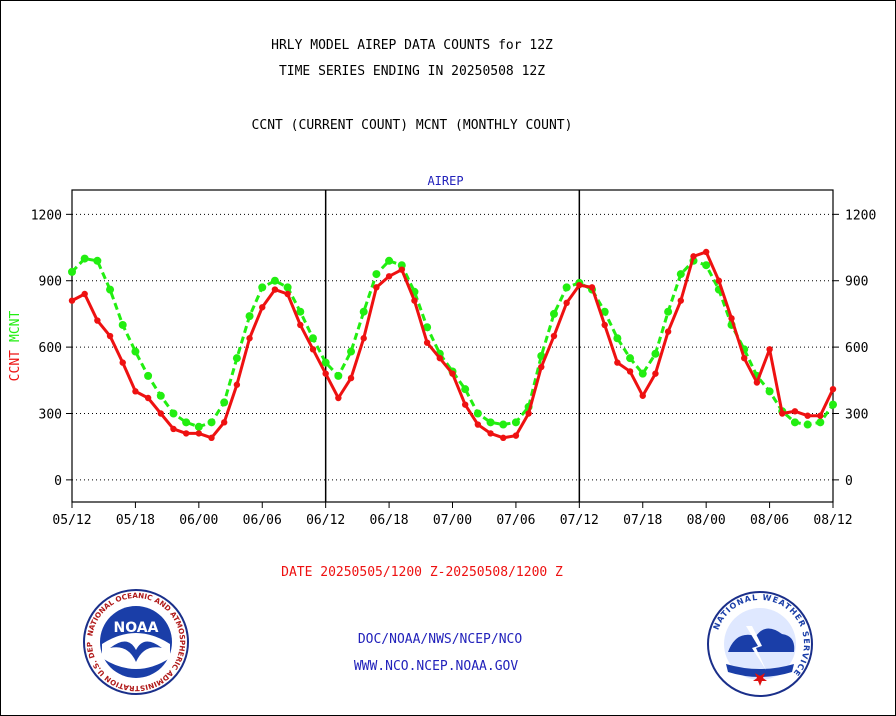 The width and height of the screenshot is (896, 716). I want to click on x-tick-label: 05/18, so click(135, 520).